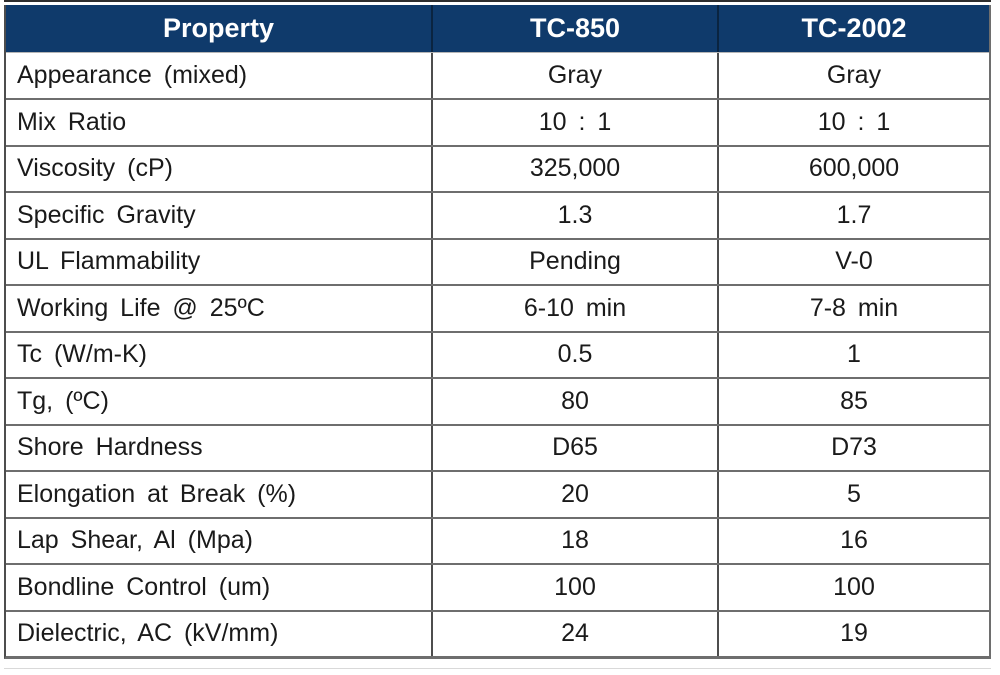  I want to click on tc2002-value-cell: 5, so click(853, 494).